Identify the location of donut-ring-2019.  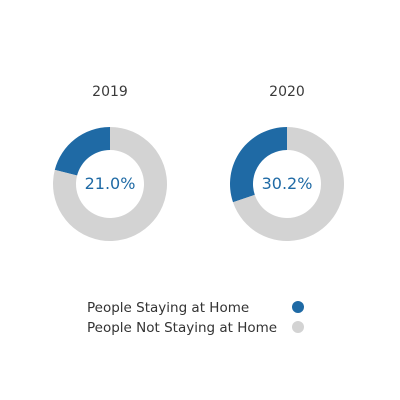
(110, 184).